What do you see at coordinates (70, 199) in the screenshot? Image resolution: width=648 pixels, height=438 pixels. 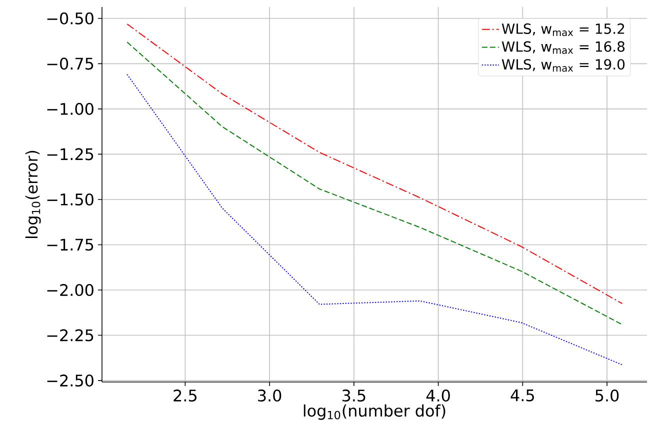 I see `y-tick-label: −1.50` at bounding box center [70, 199].